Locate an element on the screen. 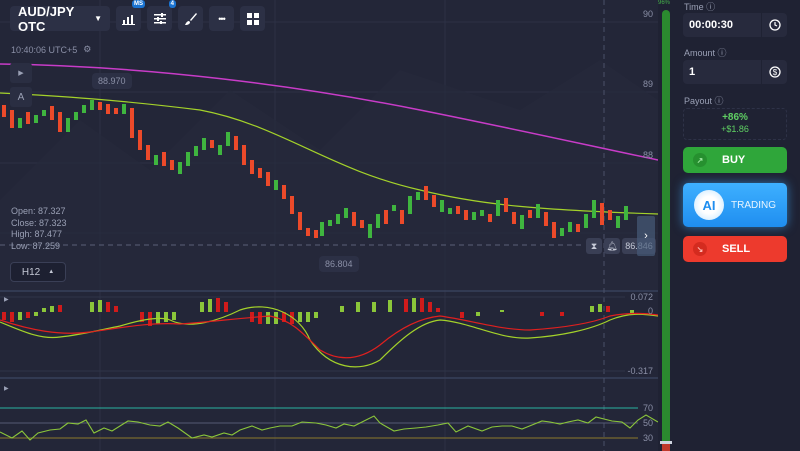 The width and height of the screenshot is (800, 451). timeframe-selector: H12 ▲ is located at coordinates (38, 272).